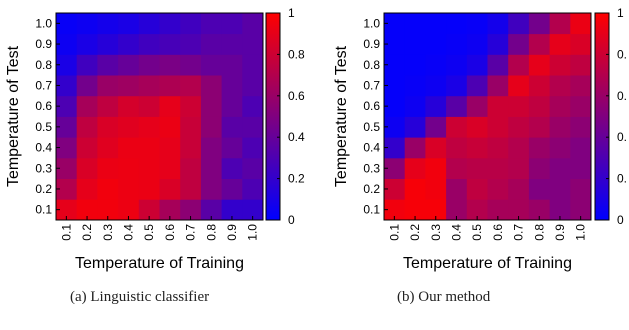  What do you see at coordinates (610, 116) in the screenshot?
I see `colorbar-b: 0 0. 0. 0. 0. 1` at bounding box center [610, 116].